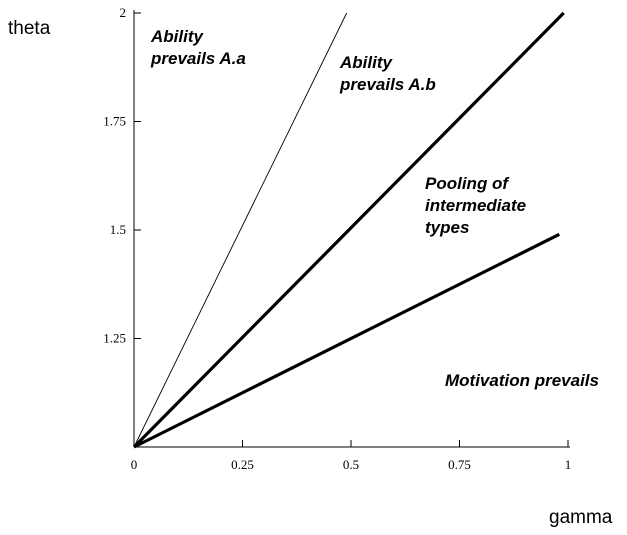 The height and width of the screenshot is (535, 627). Describe the element at coordinates (118, 229) in the screenshot. I see `y-tick-label: 1.5` at that location.